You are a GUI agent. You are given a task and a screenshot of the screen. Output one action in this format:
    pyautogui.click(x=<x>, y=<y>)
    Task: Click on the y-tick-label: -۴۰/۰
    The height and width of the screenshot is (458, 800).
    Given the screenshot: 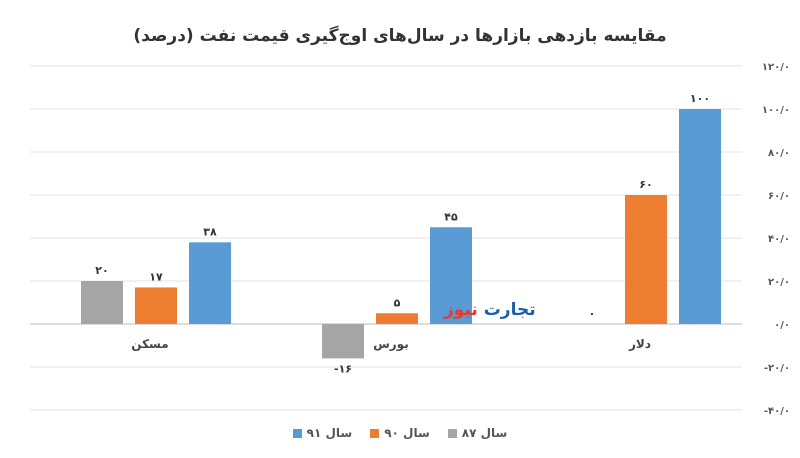 What is the action you would take?
    pyautogui.click(x=777, y=411)
    